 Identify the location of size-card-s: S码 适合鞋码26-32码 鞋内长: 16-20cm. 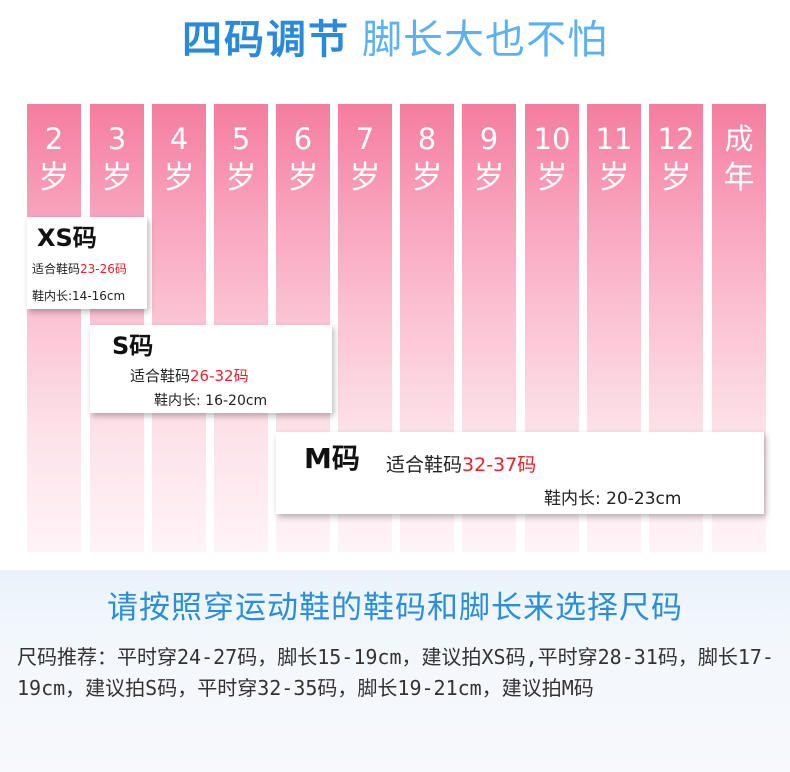
(211, 369).